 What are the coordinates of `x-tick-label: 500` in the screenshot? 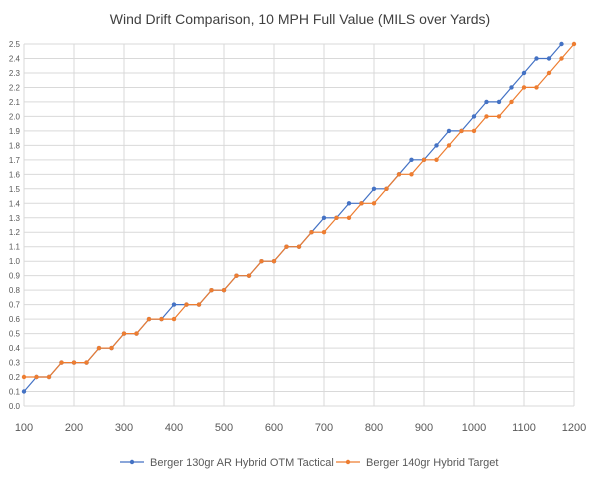 It's located at (224, 428).